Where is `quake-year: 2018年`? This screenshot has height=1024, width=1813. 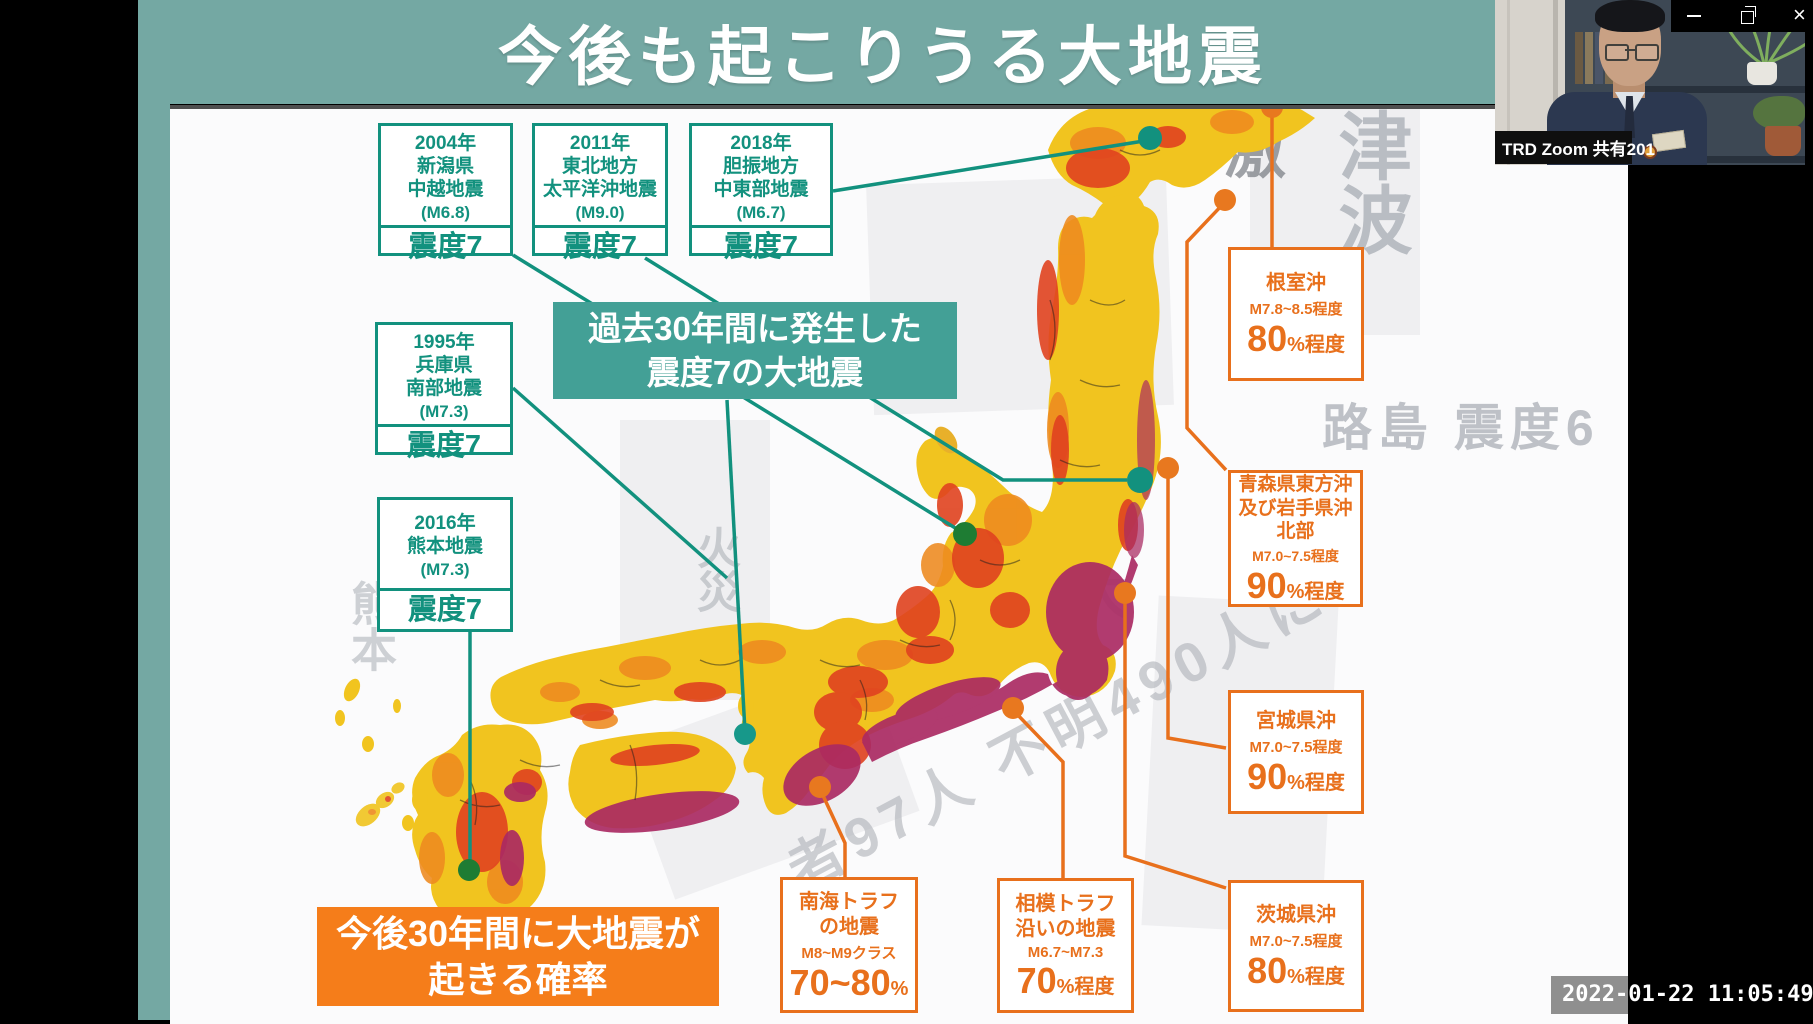 quake-year: 2018年 is located at coordinates (761, 143).